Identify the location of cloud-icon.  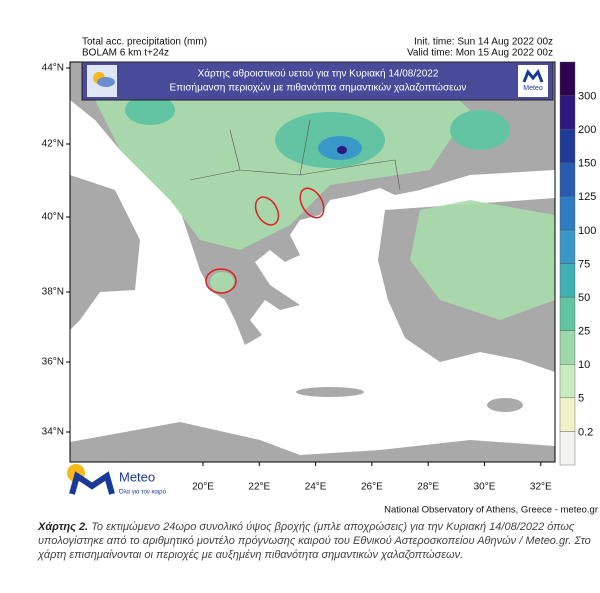
(106, 82).